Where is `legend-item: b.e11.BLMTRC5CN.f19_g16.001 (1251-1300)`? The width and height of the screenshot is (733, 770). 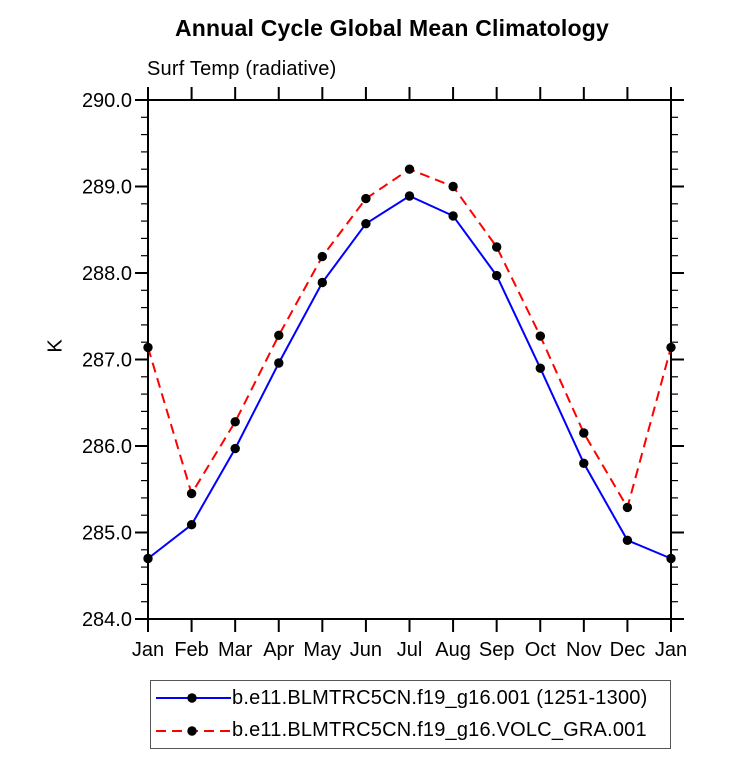
legend-item: b.e11.BLMTRC5CN.f19_g16.001 (1251-1300) is located at coordinates (410, 698).